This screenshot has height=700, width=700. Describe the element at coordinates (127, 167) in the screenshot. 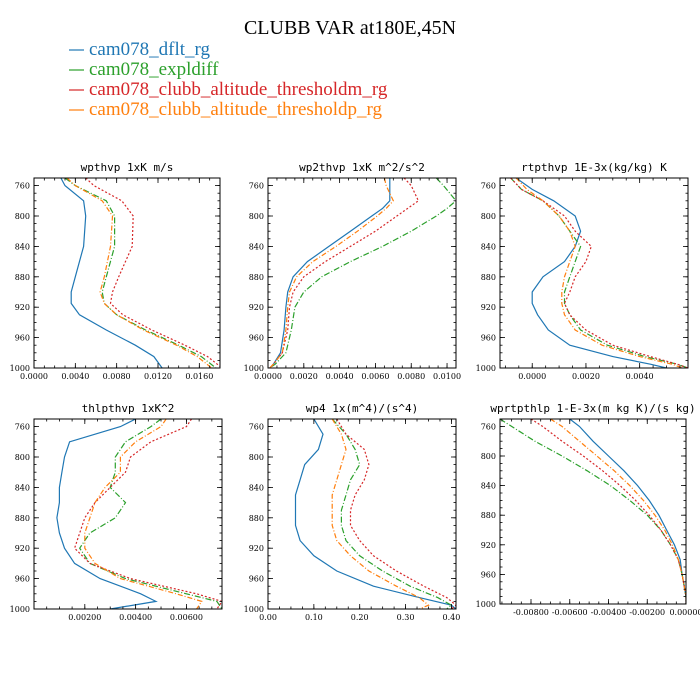

I see `panel-title: wpthvp 1xK m/s` at that location.